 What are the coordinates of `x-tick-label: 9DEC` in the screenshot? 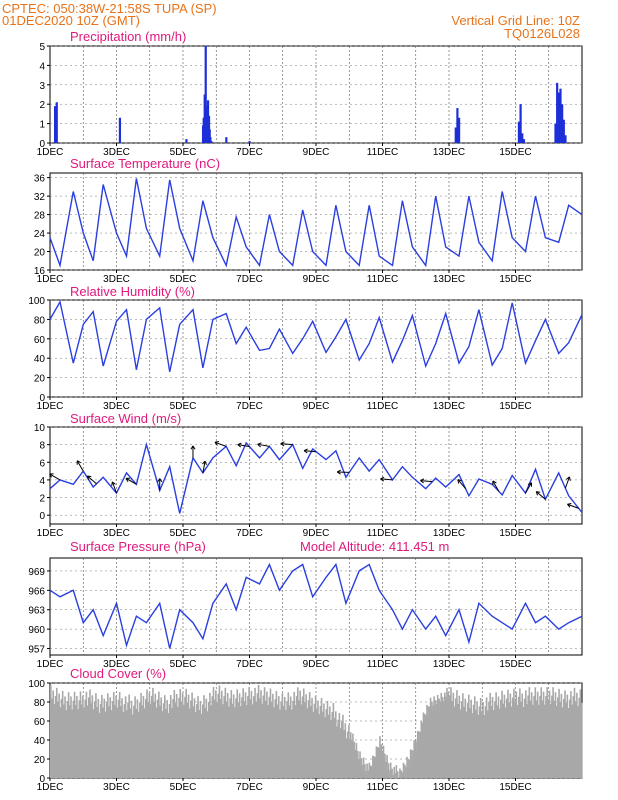 It's located at (316, 787).